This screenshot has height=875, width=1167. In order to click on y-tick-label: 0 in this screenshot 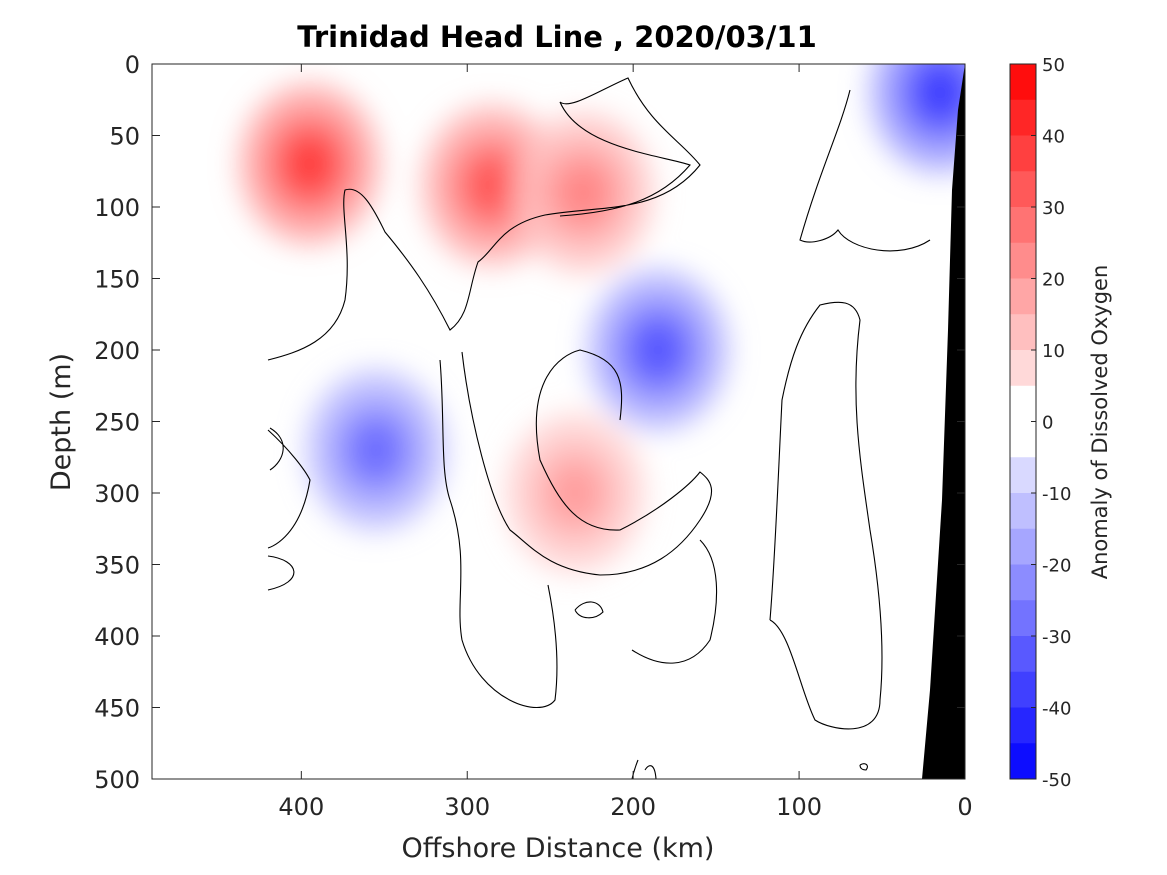, I will do `click(132, 65)`.